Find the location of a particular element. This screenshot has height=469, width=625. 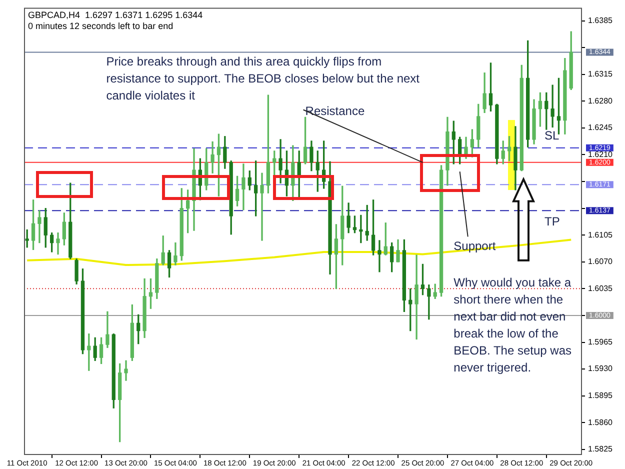

y-tick-label: 1.5965 is located at coordinates (601, 341).